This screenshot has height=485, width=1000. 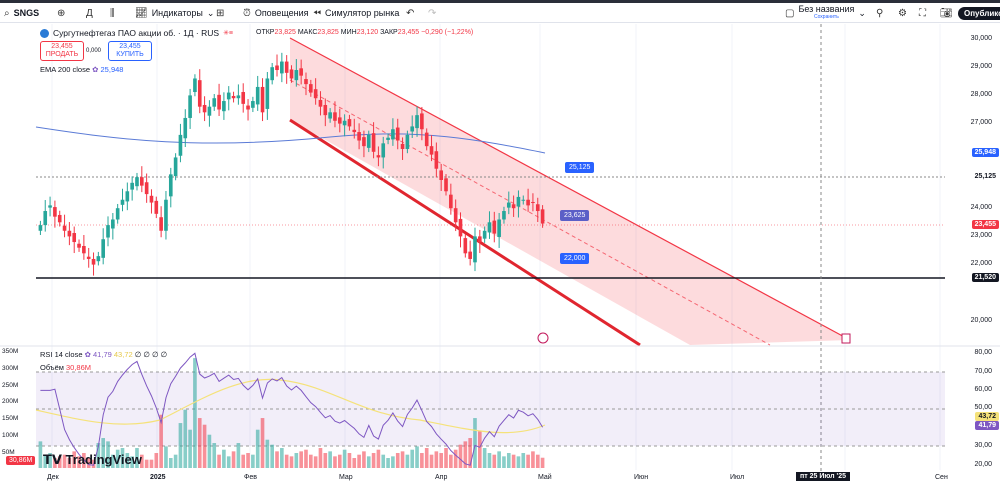 I want to click on sell-button: 23,455 ПРОДАТЬ, so click(x=62, y=51).